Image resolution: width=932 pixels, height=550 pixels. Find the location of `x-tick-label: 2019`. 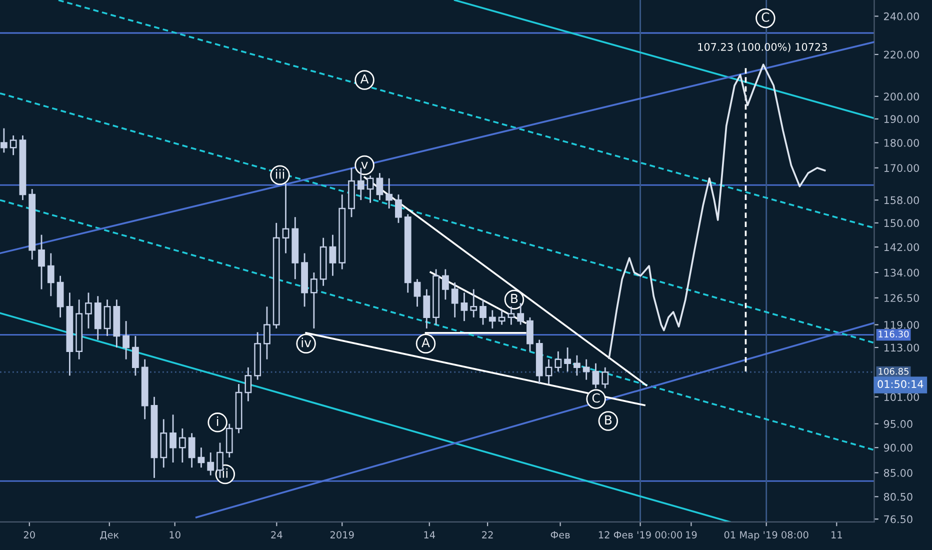

x-tick-label: 2019 is located at coordinates (342, 535).